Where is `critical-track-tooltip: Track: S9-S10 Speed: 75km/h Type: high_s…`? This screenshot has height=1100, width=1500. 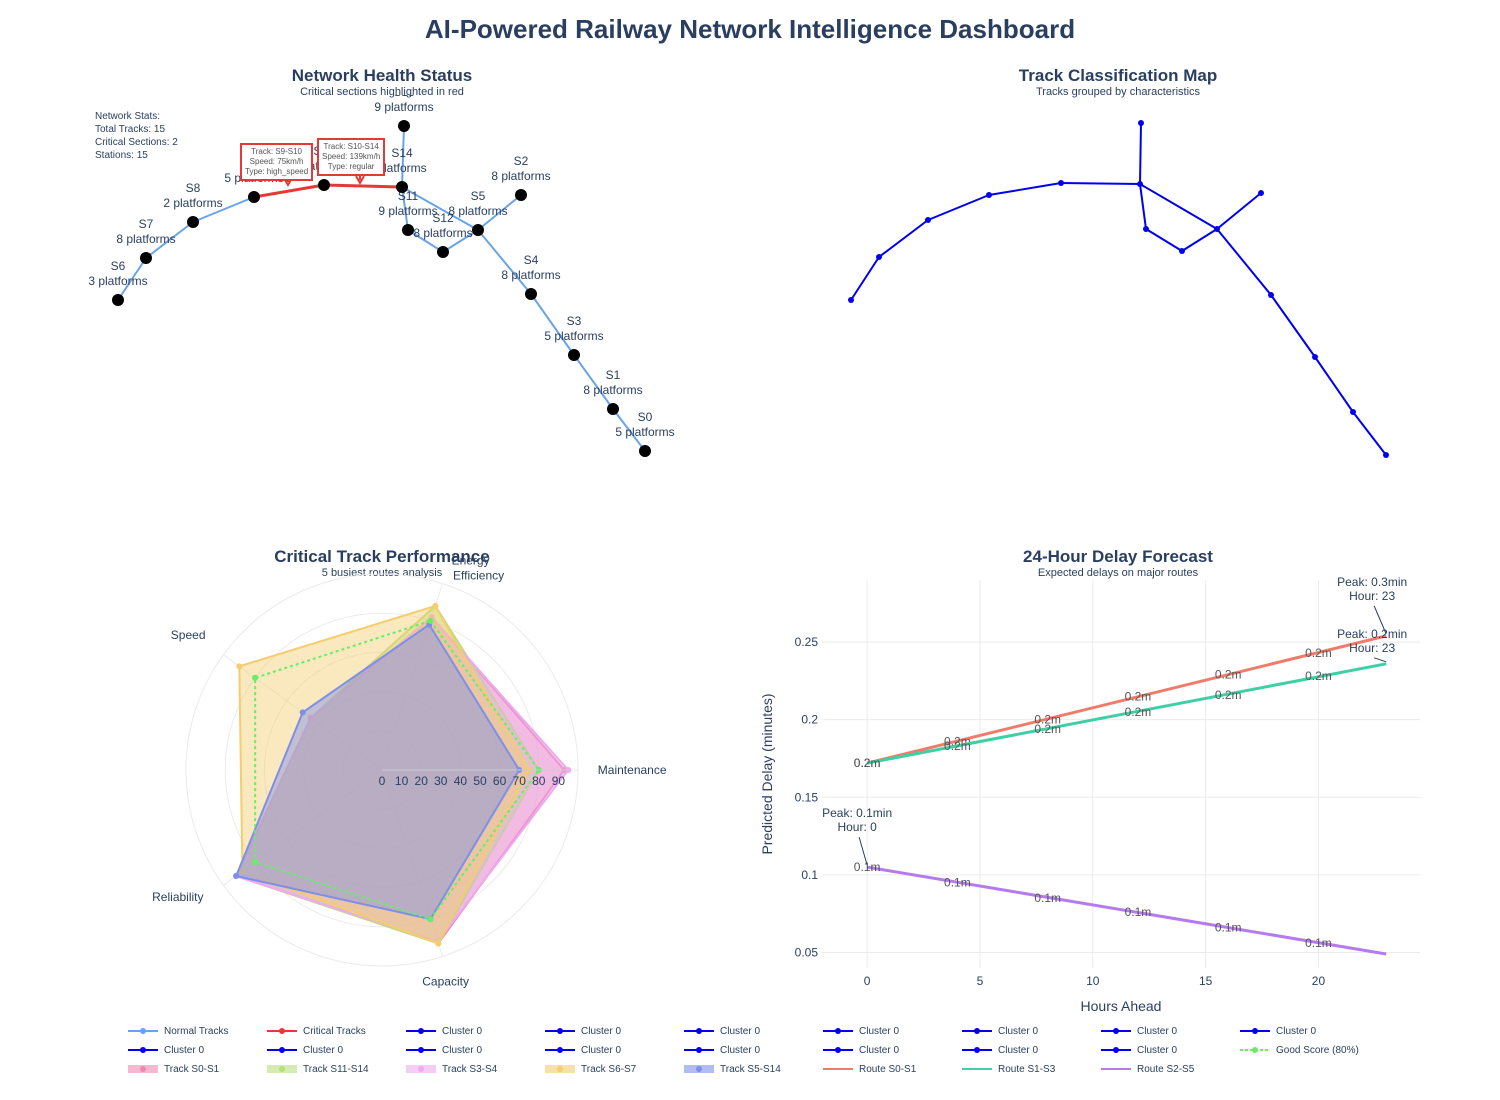
critical-track-tooltip: Track: S9-S10 Speed: 75km/h Type: high_s… is located at coordinates (277, 162).